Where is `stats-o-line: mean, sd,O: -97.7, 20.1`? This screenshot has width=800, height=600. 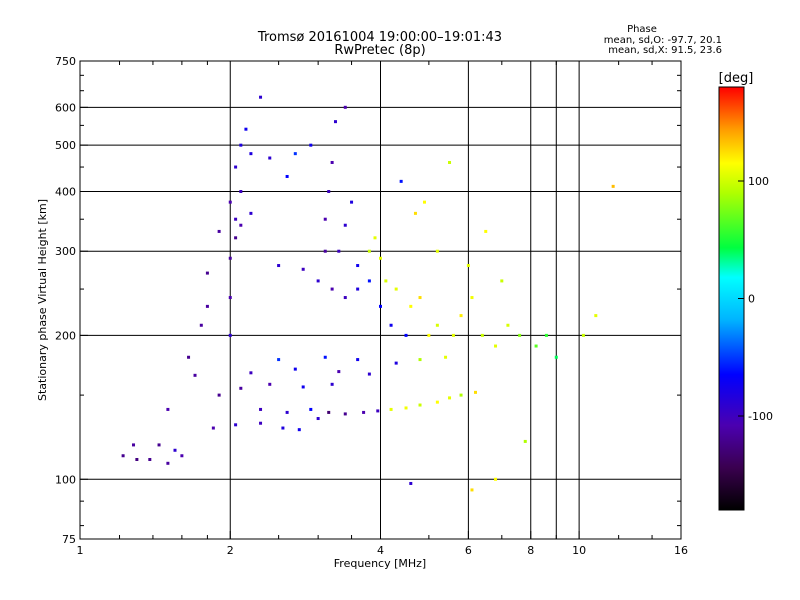
stats-o-line: mean, sd,O: -97.7, 20.1 is located at coordinates (663, 40).